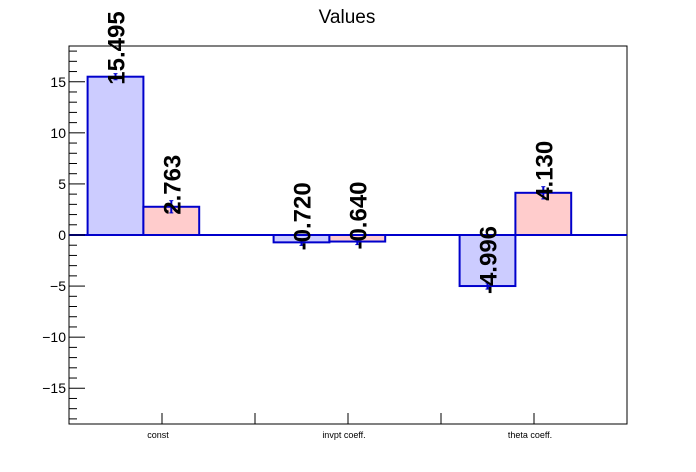 Image resolution: width=696 pixels, height=472 pixels. Describe the element at coordinates (489, 260) in the screenshot. I see `data-label: -4.996` at that location.